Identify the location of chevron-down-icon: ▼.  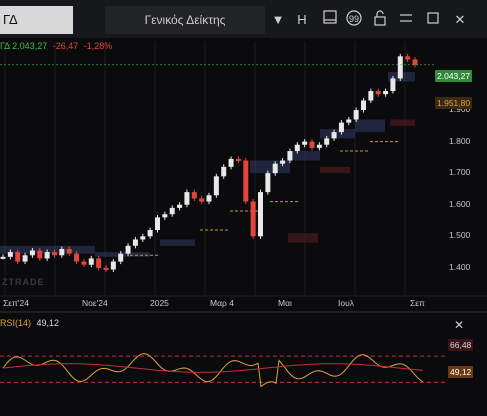
(278, 19).